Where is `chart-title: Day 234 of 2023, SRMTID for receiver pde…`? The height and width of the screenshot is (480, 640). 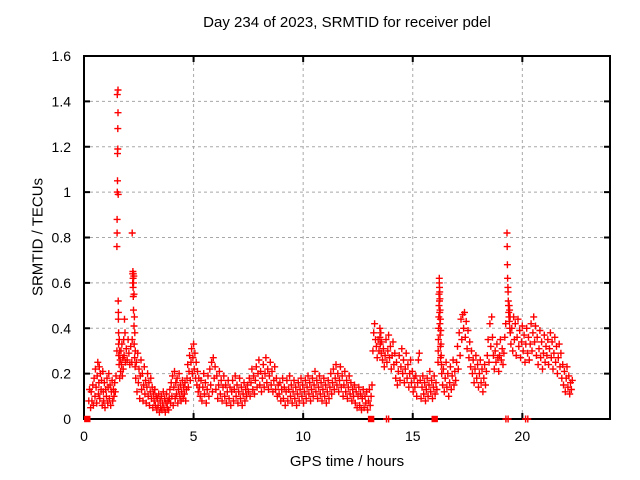
chart-title: Day 234 of 2023, SRMTID for receiver pde… is located at coordinates (347, 22).